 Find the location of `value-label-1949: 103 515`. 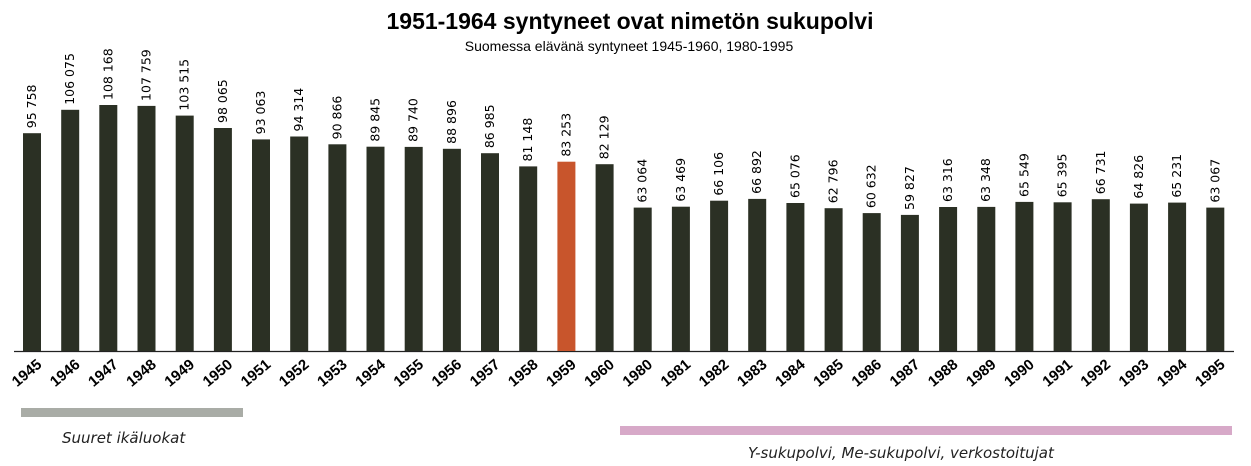

value-label-1949: 103 515 is located at coordinates (184, 85).